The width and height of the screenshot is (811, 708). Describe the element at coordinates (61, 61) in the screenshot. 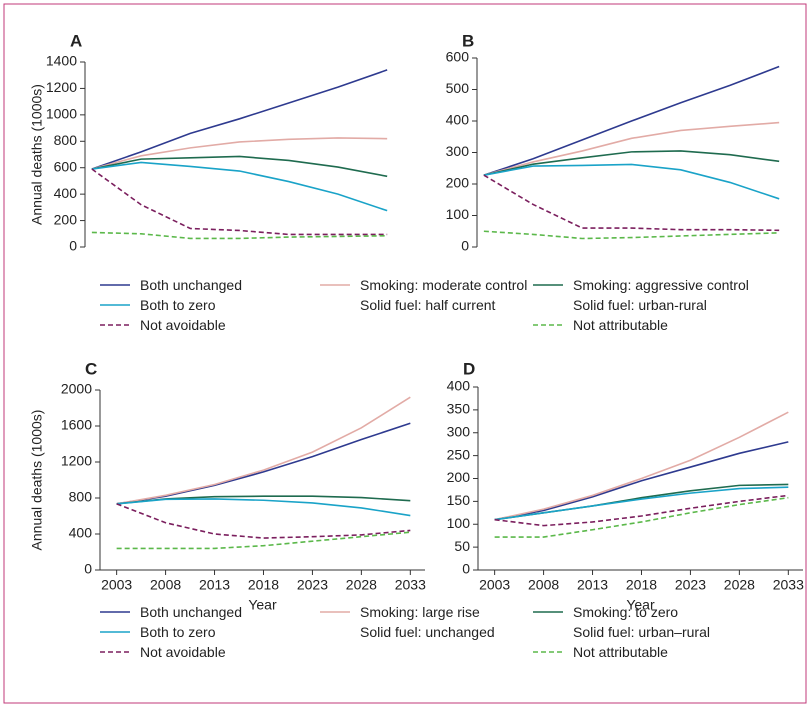

I see `y-tick-label: 1400` at that location.